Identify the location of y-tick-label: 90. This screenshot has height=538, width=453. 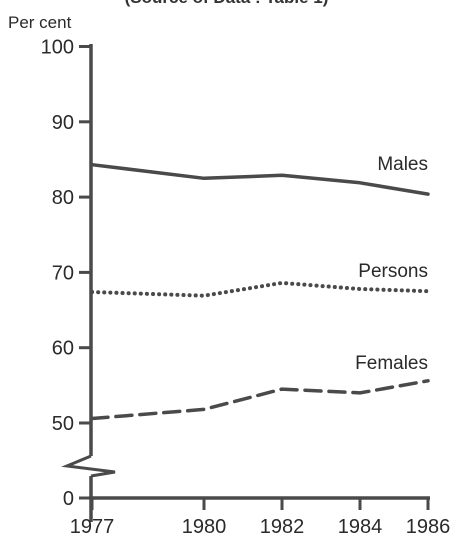
(63, 123).